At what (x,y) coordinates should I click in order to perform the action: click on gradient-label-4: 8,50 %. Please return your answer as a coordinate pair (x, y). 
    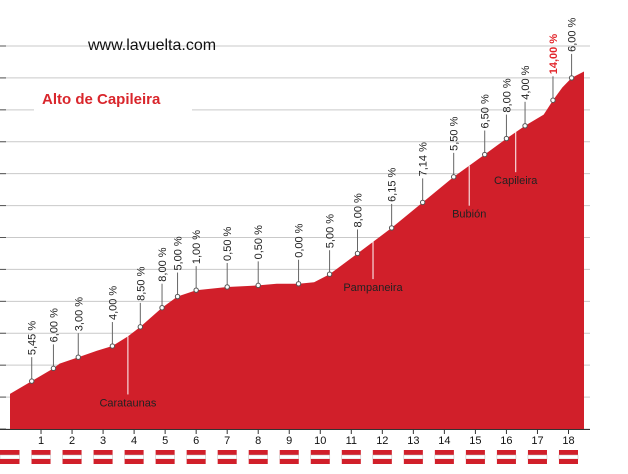
    Looking at the image, I should click on (141, 283).